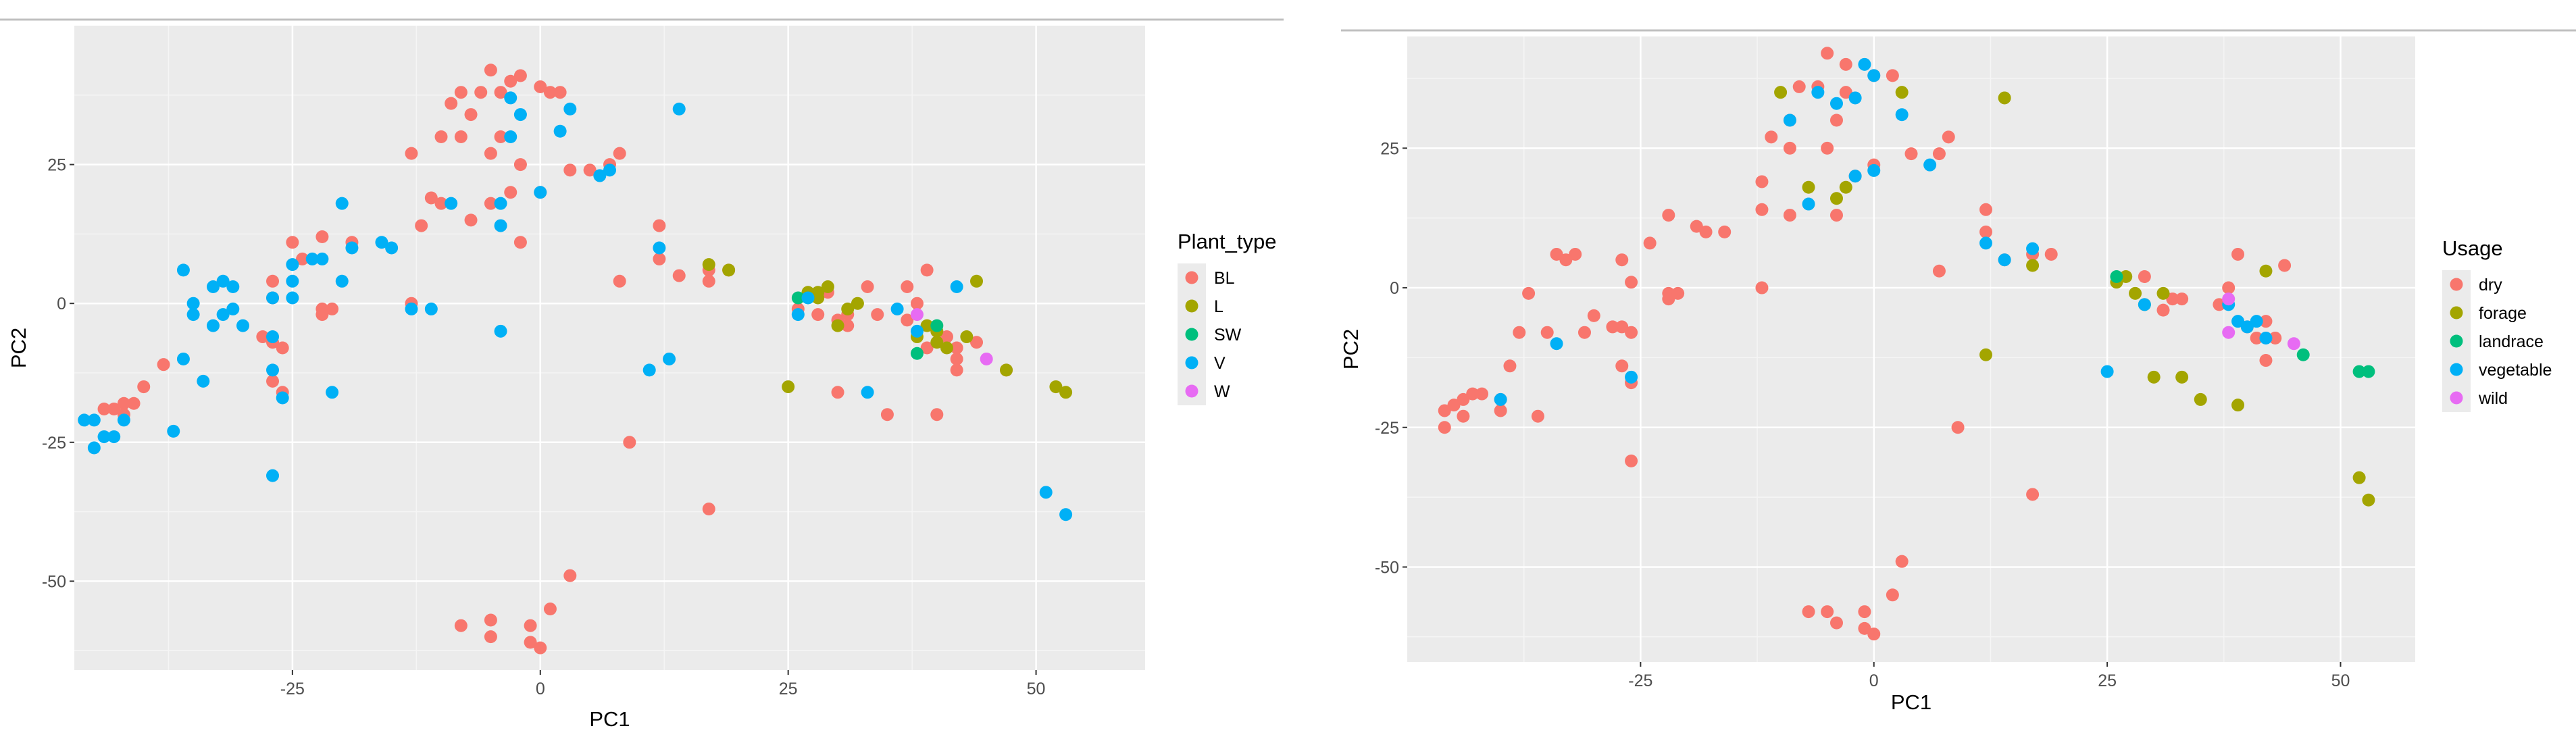 This screenshot has width=2576, height=741. Describe the element at coordinates (1227, 242) in the screenshot. I see `legend-title: Plant_type` at that location.